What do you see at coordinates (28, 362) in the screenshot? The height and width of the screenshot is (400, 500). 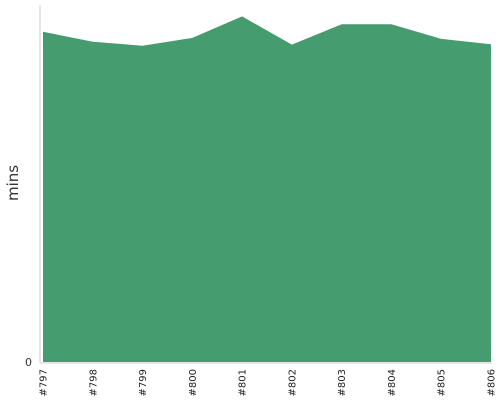 I see `y-tick-label: 0` at bounding box center [28, 362].